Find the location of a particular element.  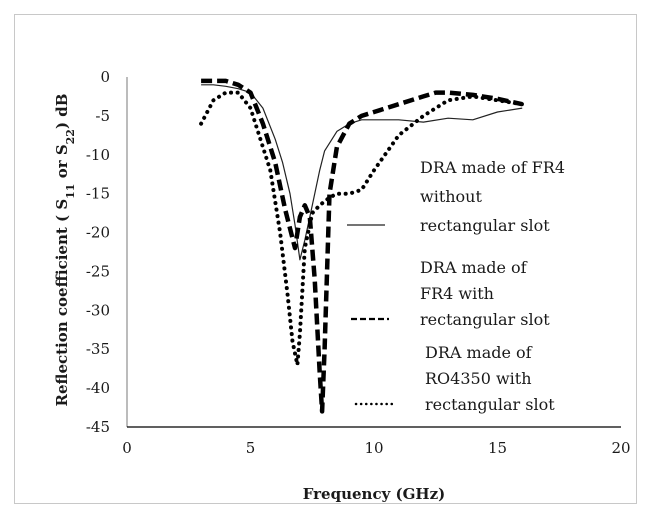

y-tick-label: -40 is located at coordinates (98, 388).